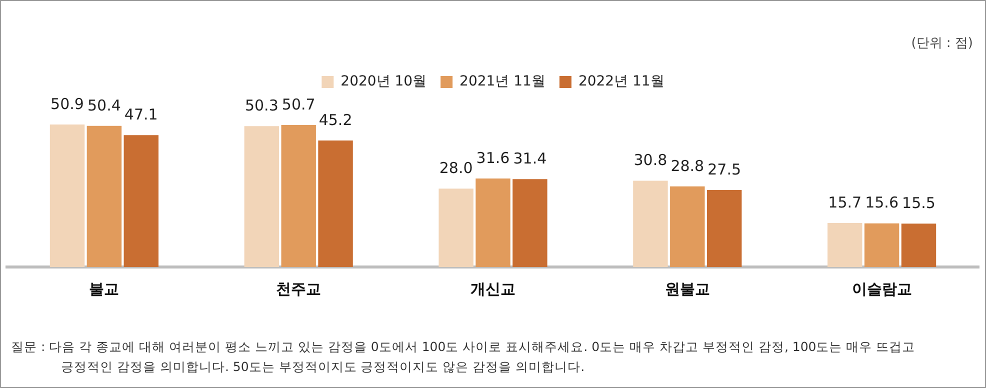 The width and height of the screenshot is (986, 388). What do you see at coordinates (845, 202) in the screenshot?
I see `data-label: 15.7` at bounding box center [845, 202].